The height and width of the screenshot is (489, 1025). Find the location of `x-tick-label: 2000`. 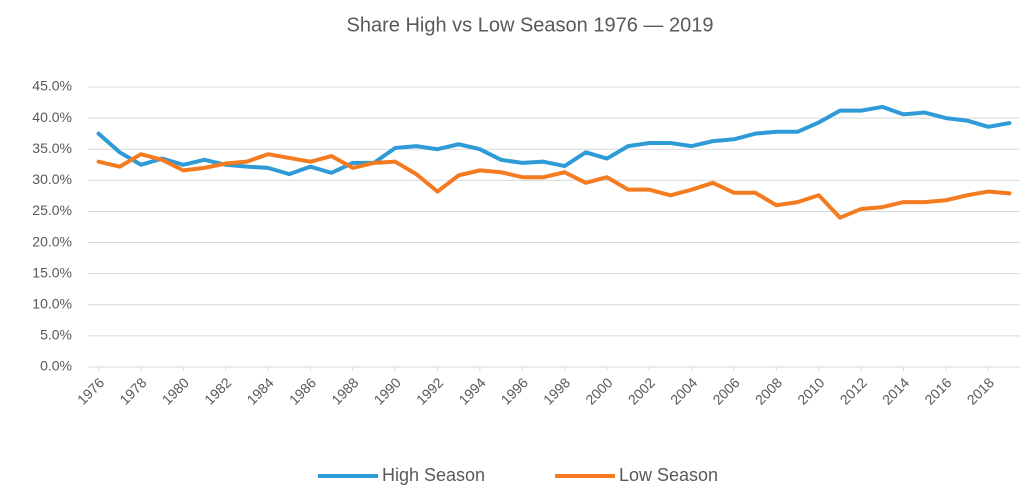

x-tick-label: 2000 is located at coordinates (598, 390).